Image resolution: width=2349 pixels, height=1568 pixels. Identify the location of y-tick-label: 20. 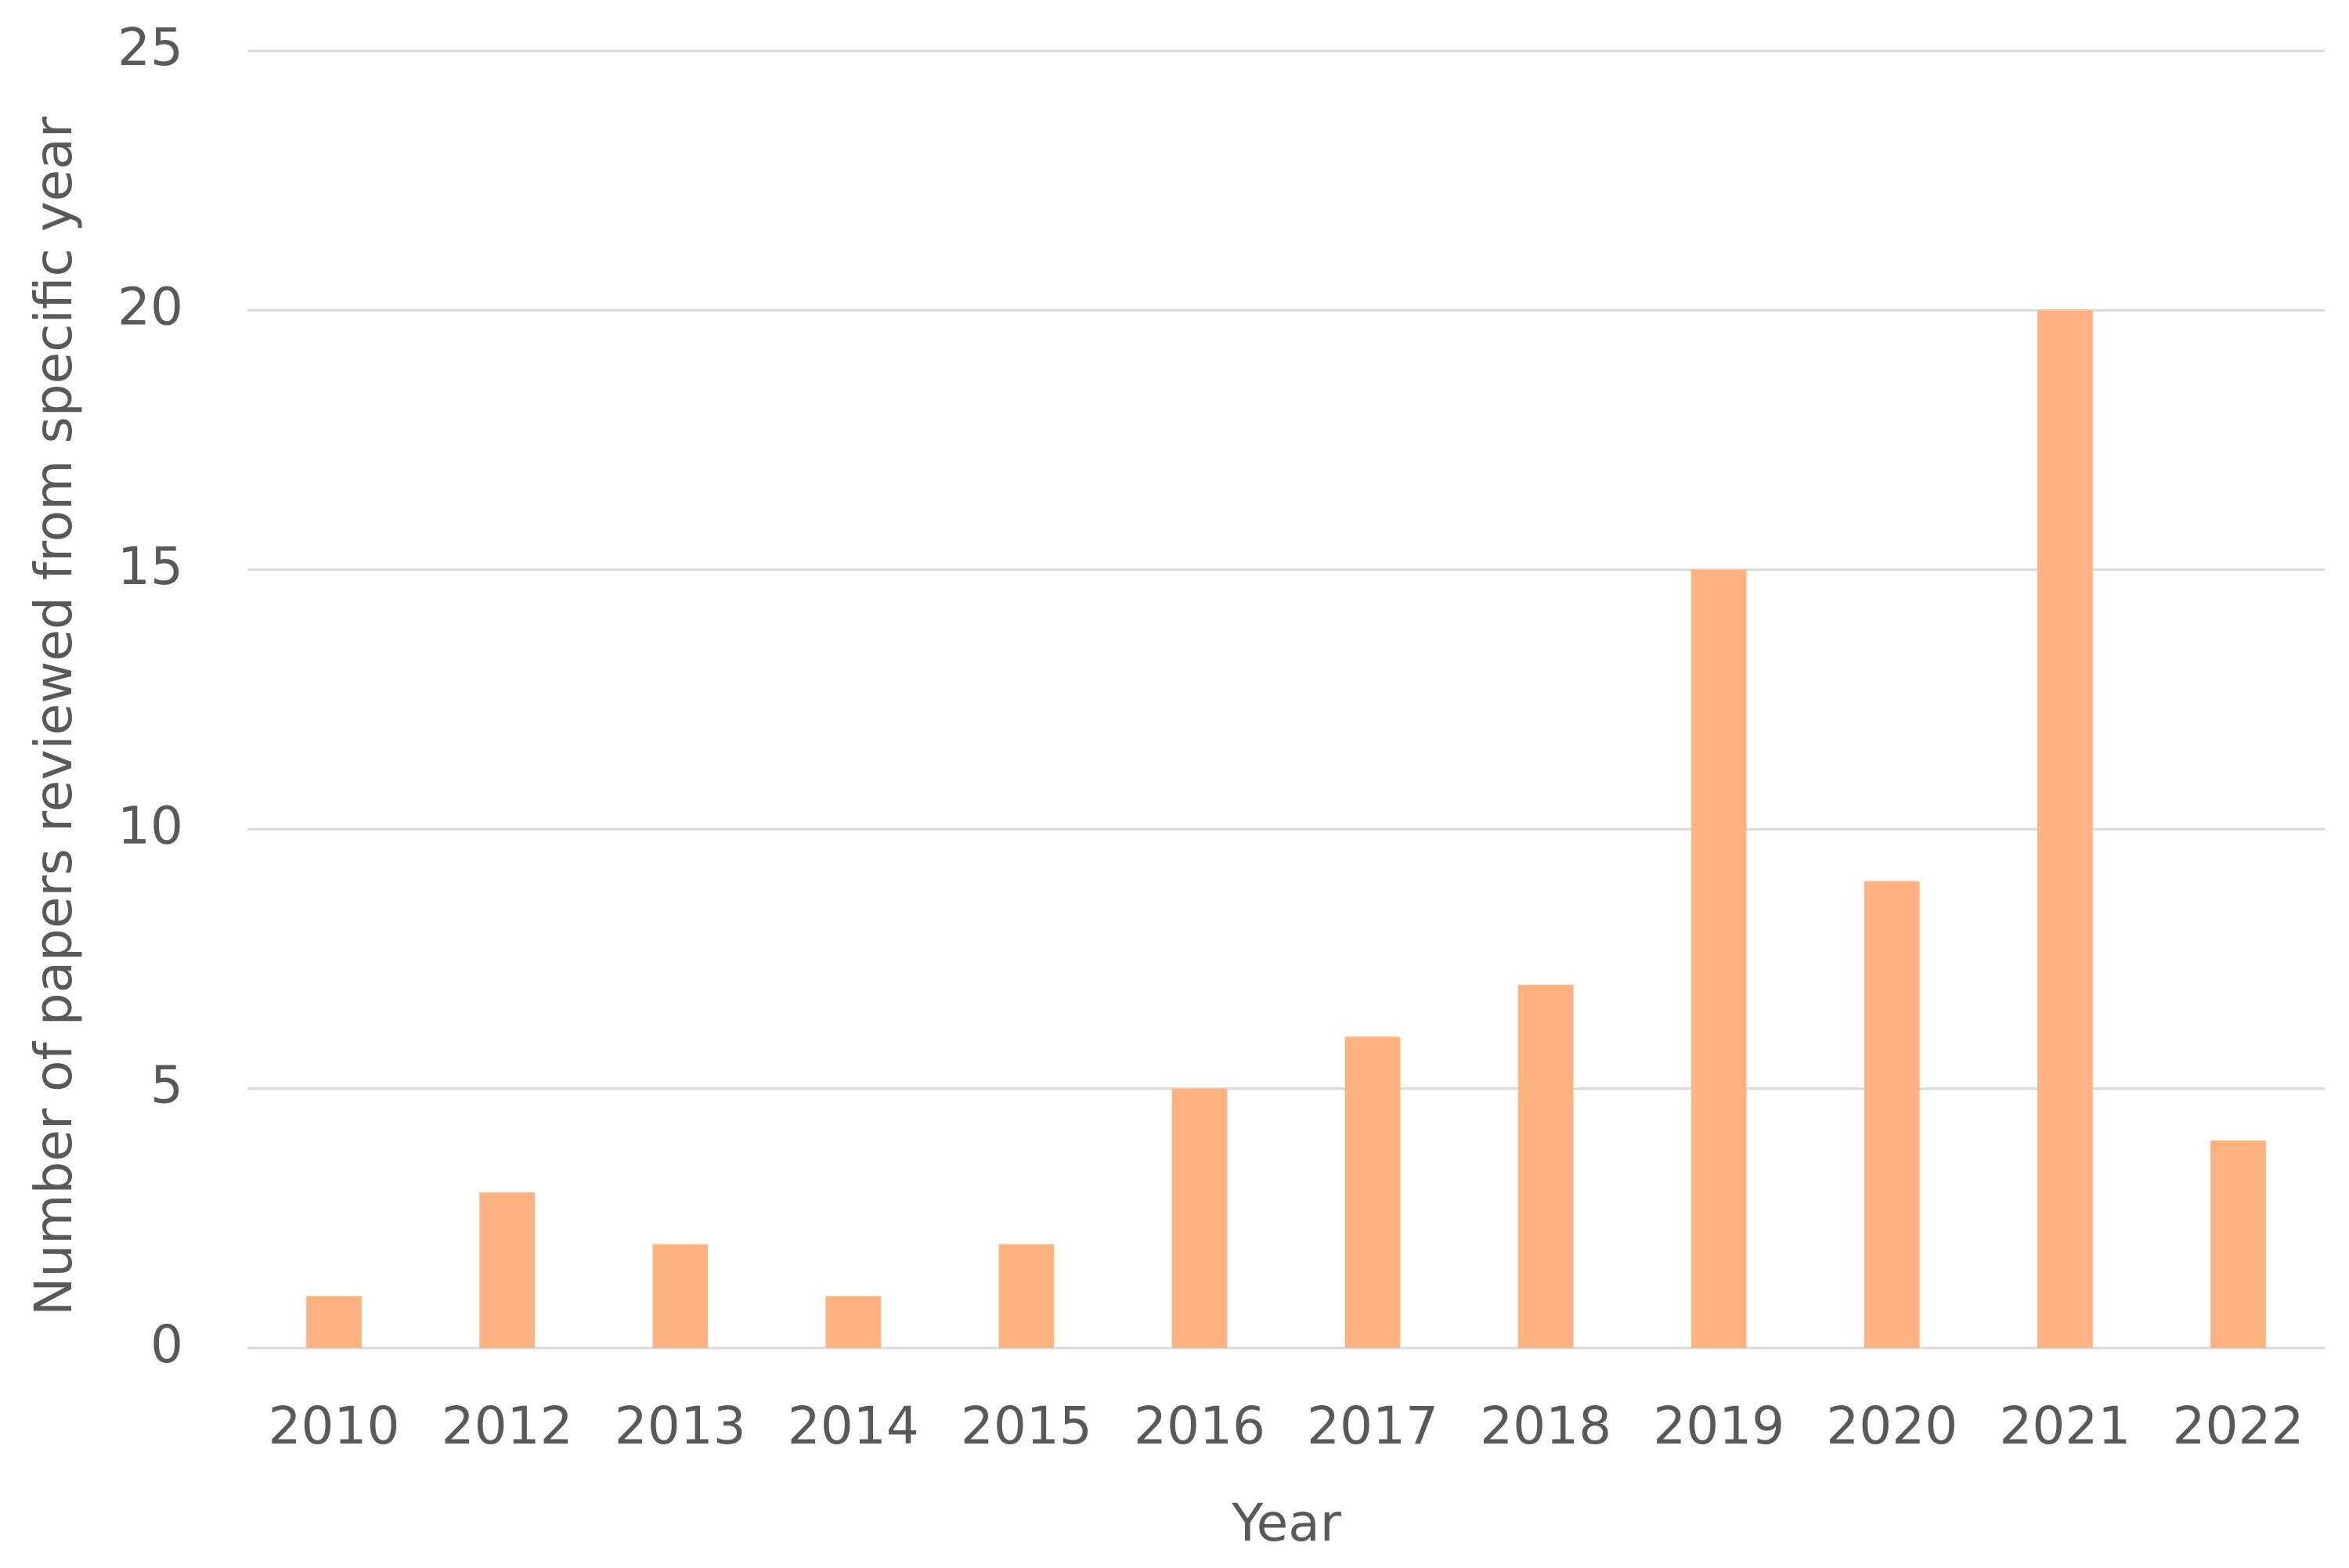
(150, 306).